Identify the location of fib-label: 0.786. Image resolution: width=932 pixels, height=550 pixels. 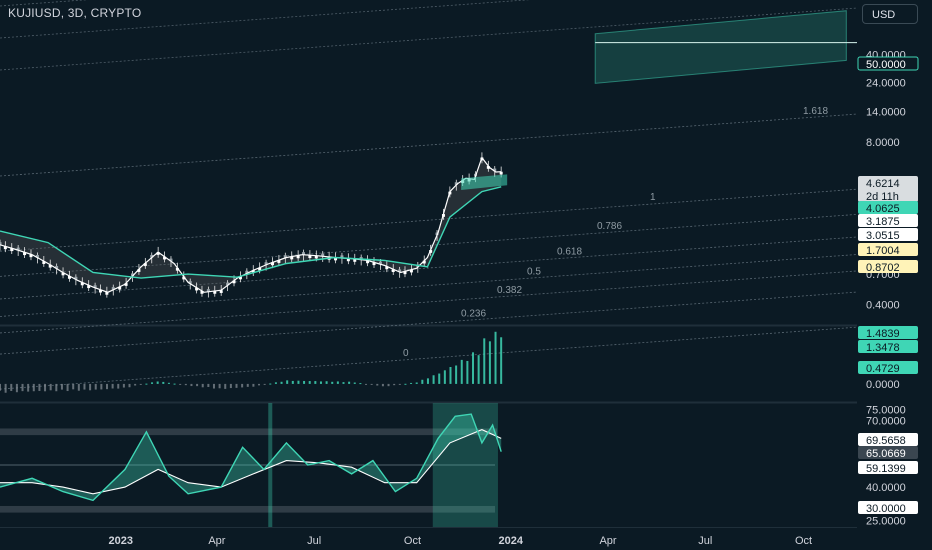
(609, 226).